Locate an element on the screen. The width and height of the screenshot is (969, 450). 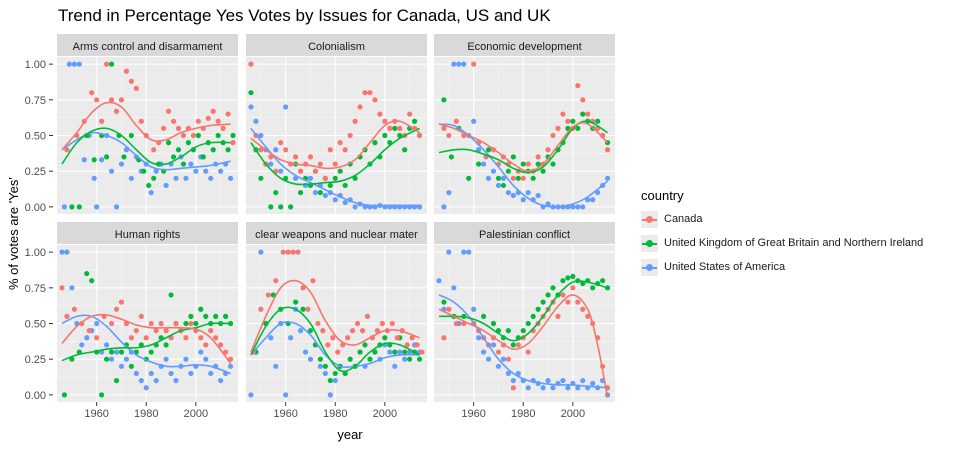
facet-panel: Economic development is located at coordinates (524, 124).